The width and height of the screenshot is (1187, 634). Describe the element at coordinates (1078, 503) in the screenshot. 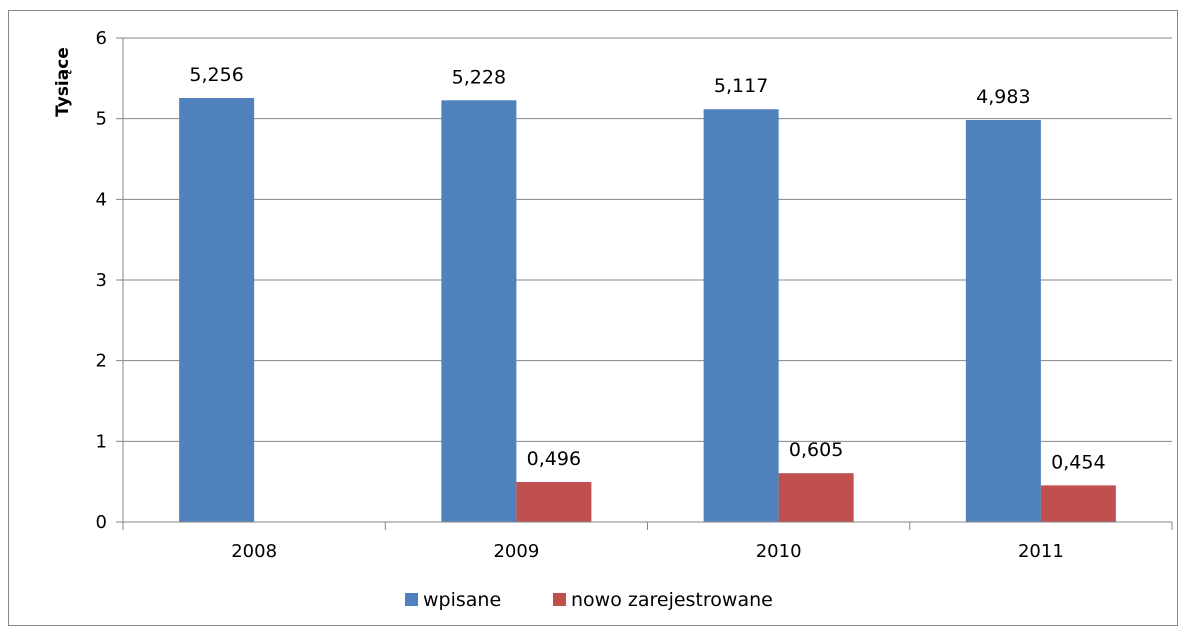

I see `bar-nowo-zarejestrowane-2011` at that location.